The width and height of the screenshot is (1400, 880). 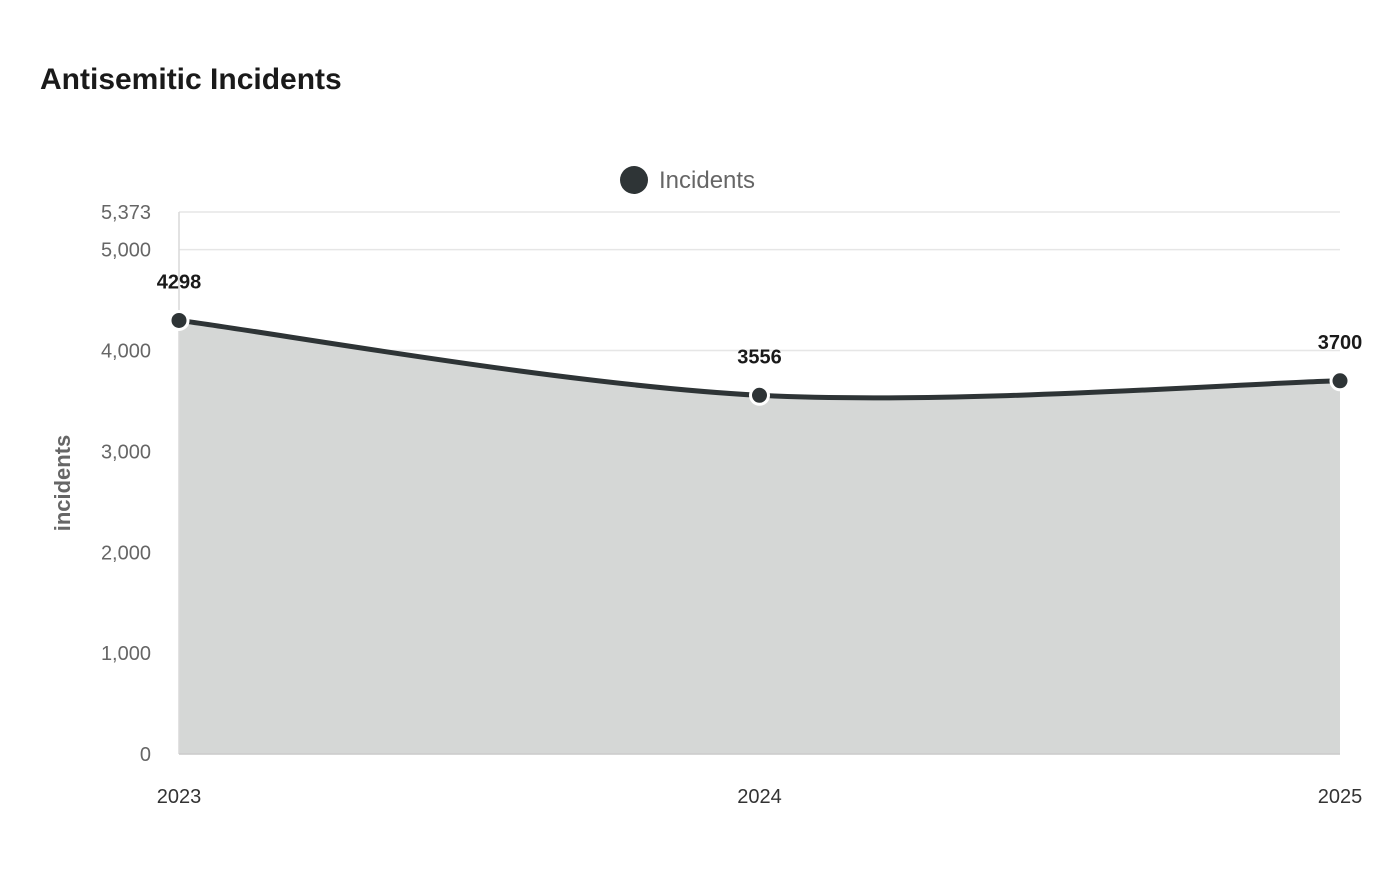 What do you see at coordinates (126, 213) in the screenshot?
I see `y-tick-label: 5,373` at bounding box center [126, 213].